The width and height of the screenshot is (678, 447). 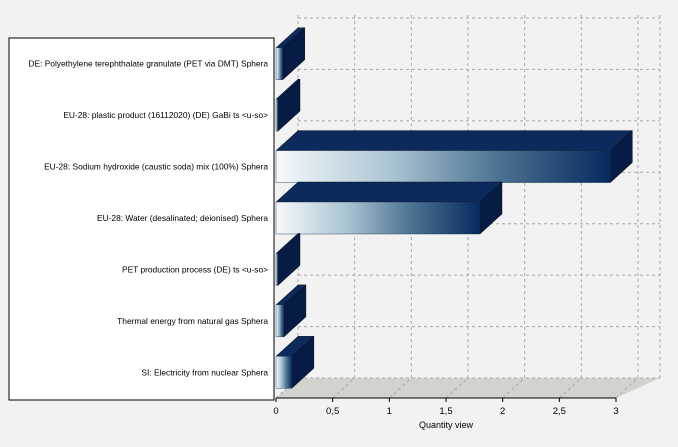 What do you see at coordinates (615, 411) in the screenshot?
I see `x-tick-label-6: 3` at bounding box center [615, 411].